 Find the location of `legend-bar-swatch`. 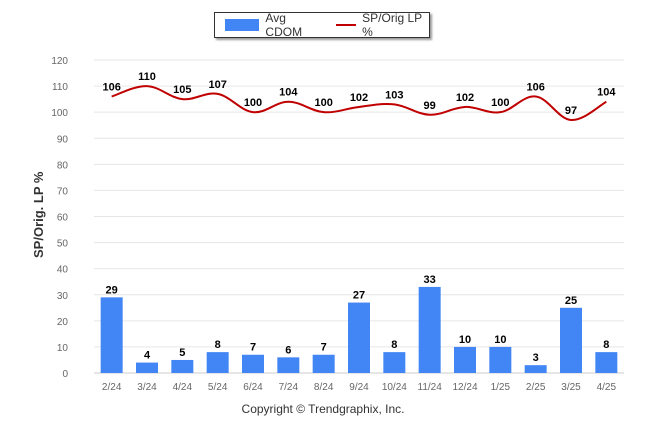

legend-bar-swatch is located at coordinates (242, 25).